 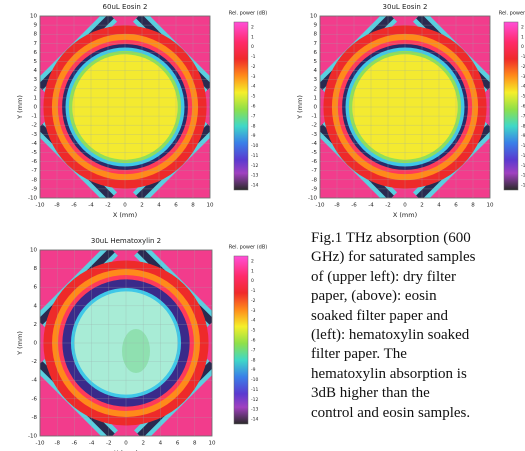 I want to click on colorbar-tick-label: -12, so click(x=523, y=166).